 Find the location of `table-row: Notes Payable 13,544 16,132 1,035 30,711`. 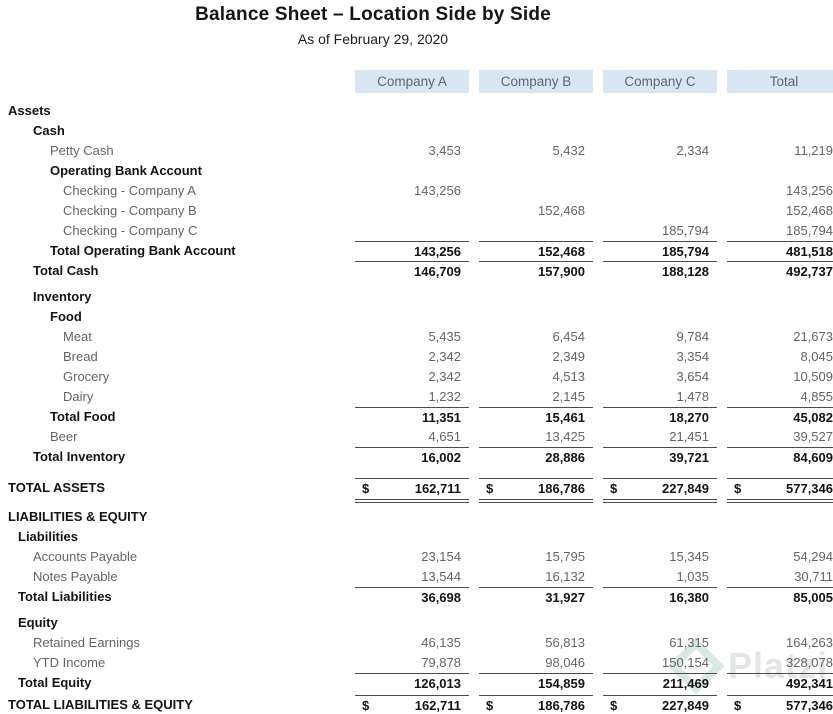

table-row: Notes Payable 13,544 16,132 1,035 30,711 is located at coordinates (416, 577).